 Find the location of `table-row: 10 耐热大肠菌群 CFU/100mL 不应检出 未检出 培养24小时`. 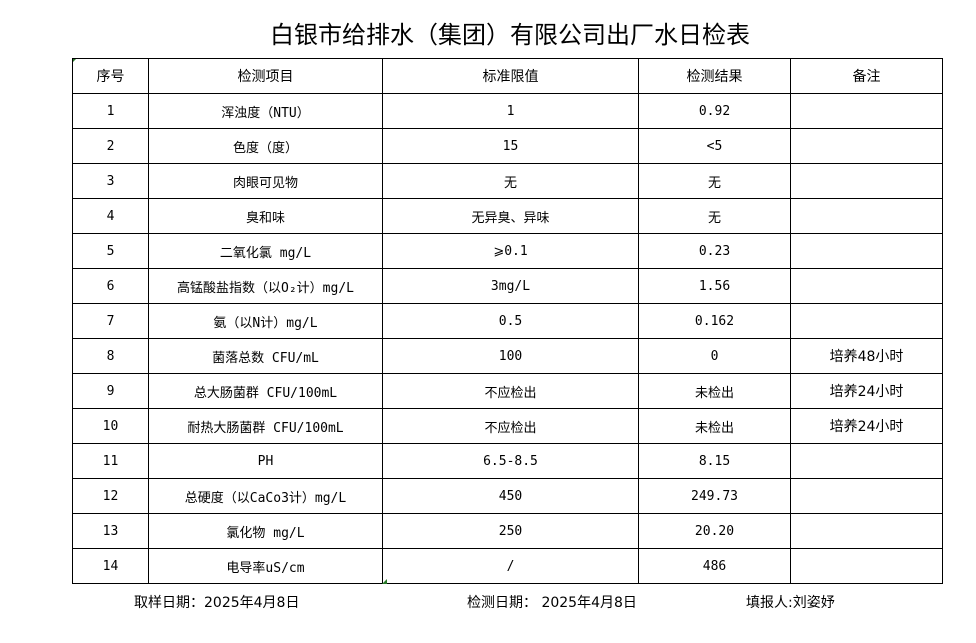

table-row: 10 耐热大肠菌群 CFU/100mL 不应检出 未检出 培养24小时 is located at coordinates (507, 426).